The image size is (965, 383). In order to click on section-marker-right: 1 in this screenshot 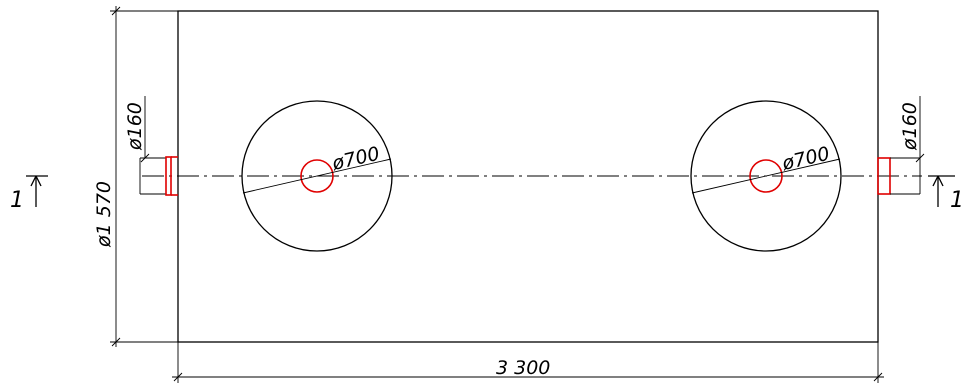, I will do `click(946, 194)`.